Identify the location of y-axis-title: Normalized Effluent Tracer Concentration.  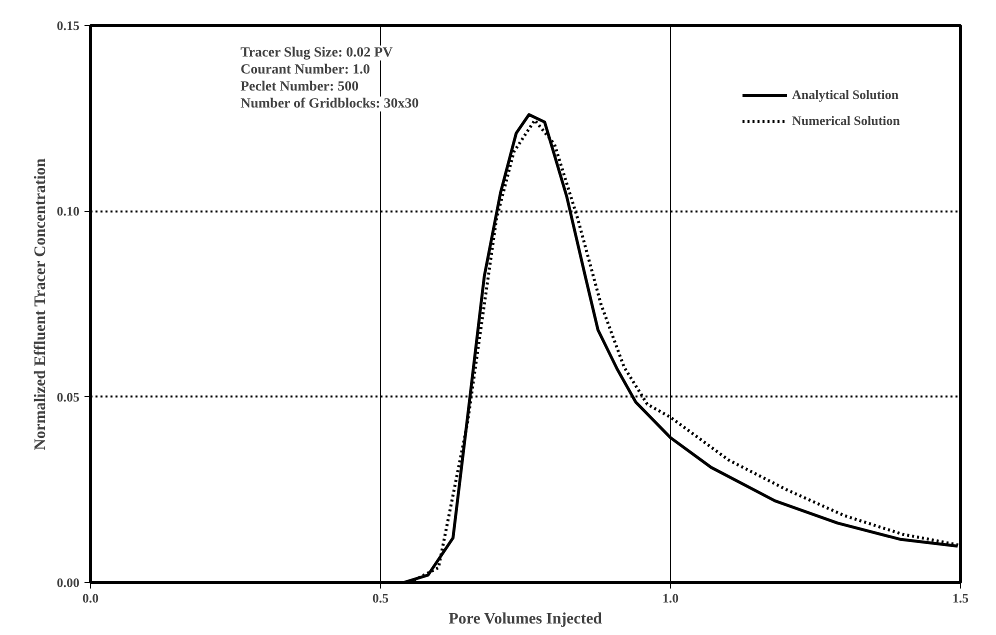
(40, 304).